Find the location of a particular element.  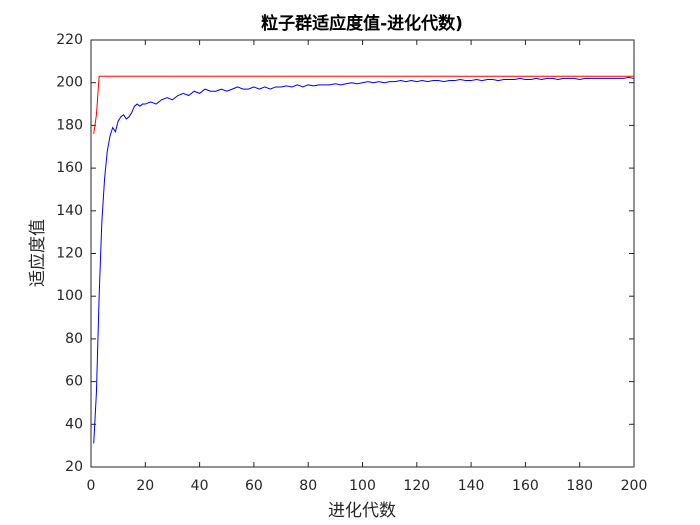

x-tick-label: 160 is located at coordinates (525, 486).